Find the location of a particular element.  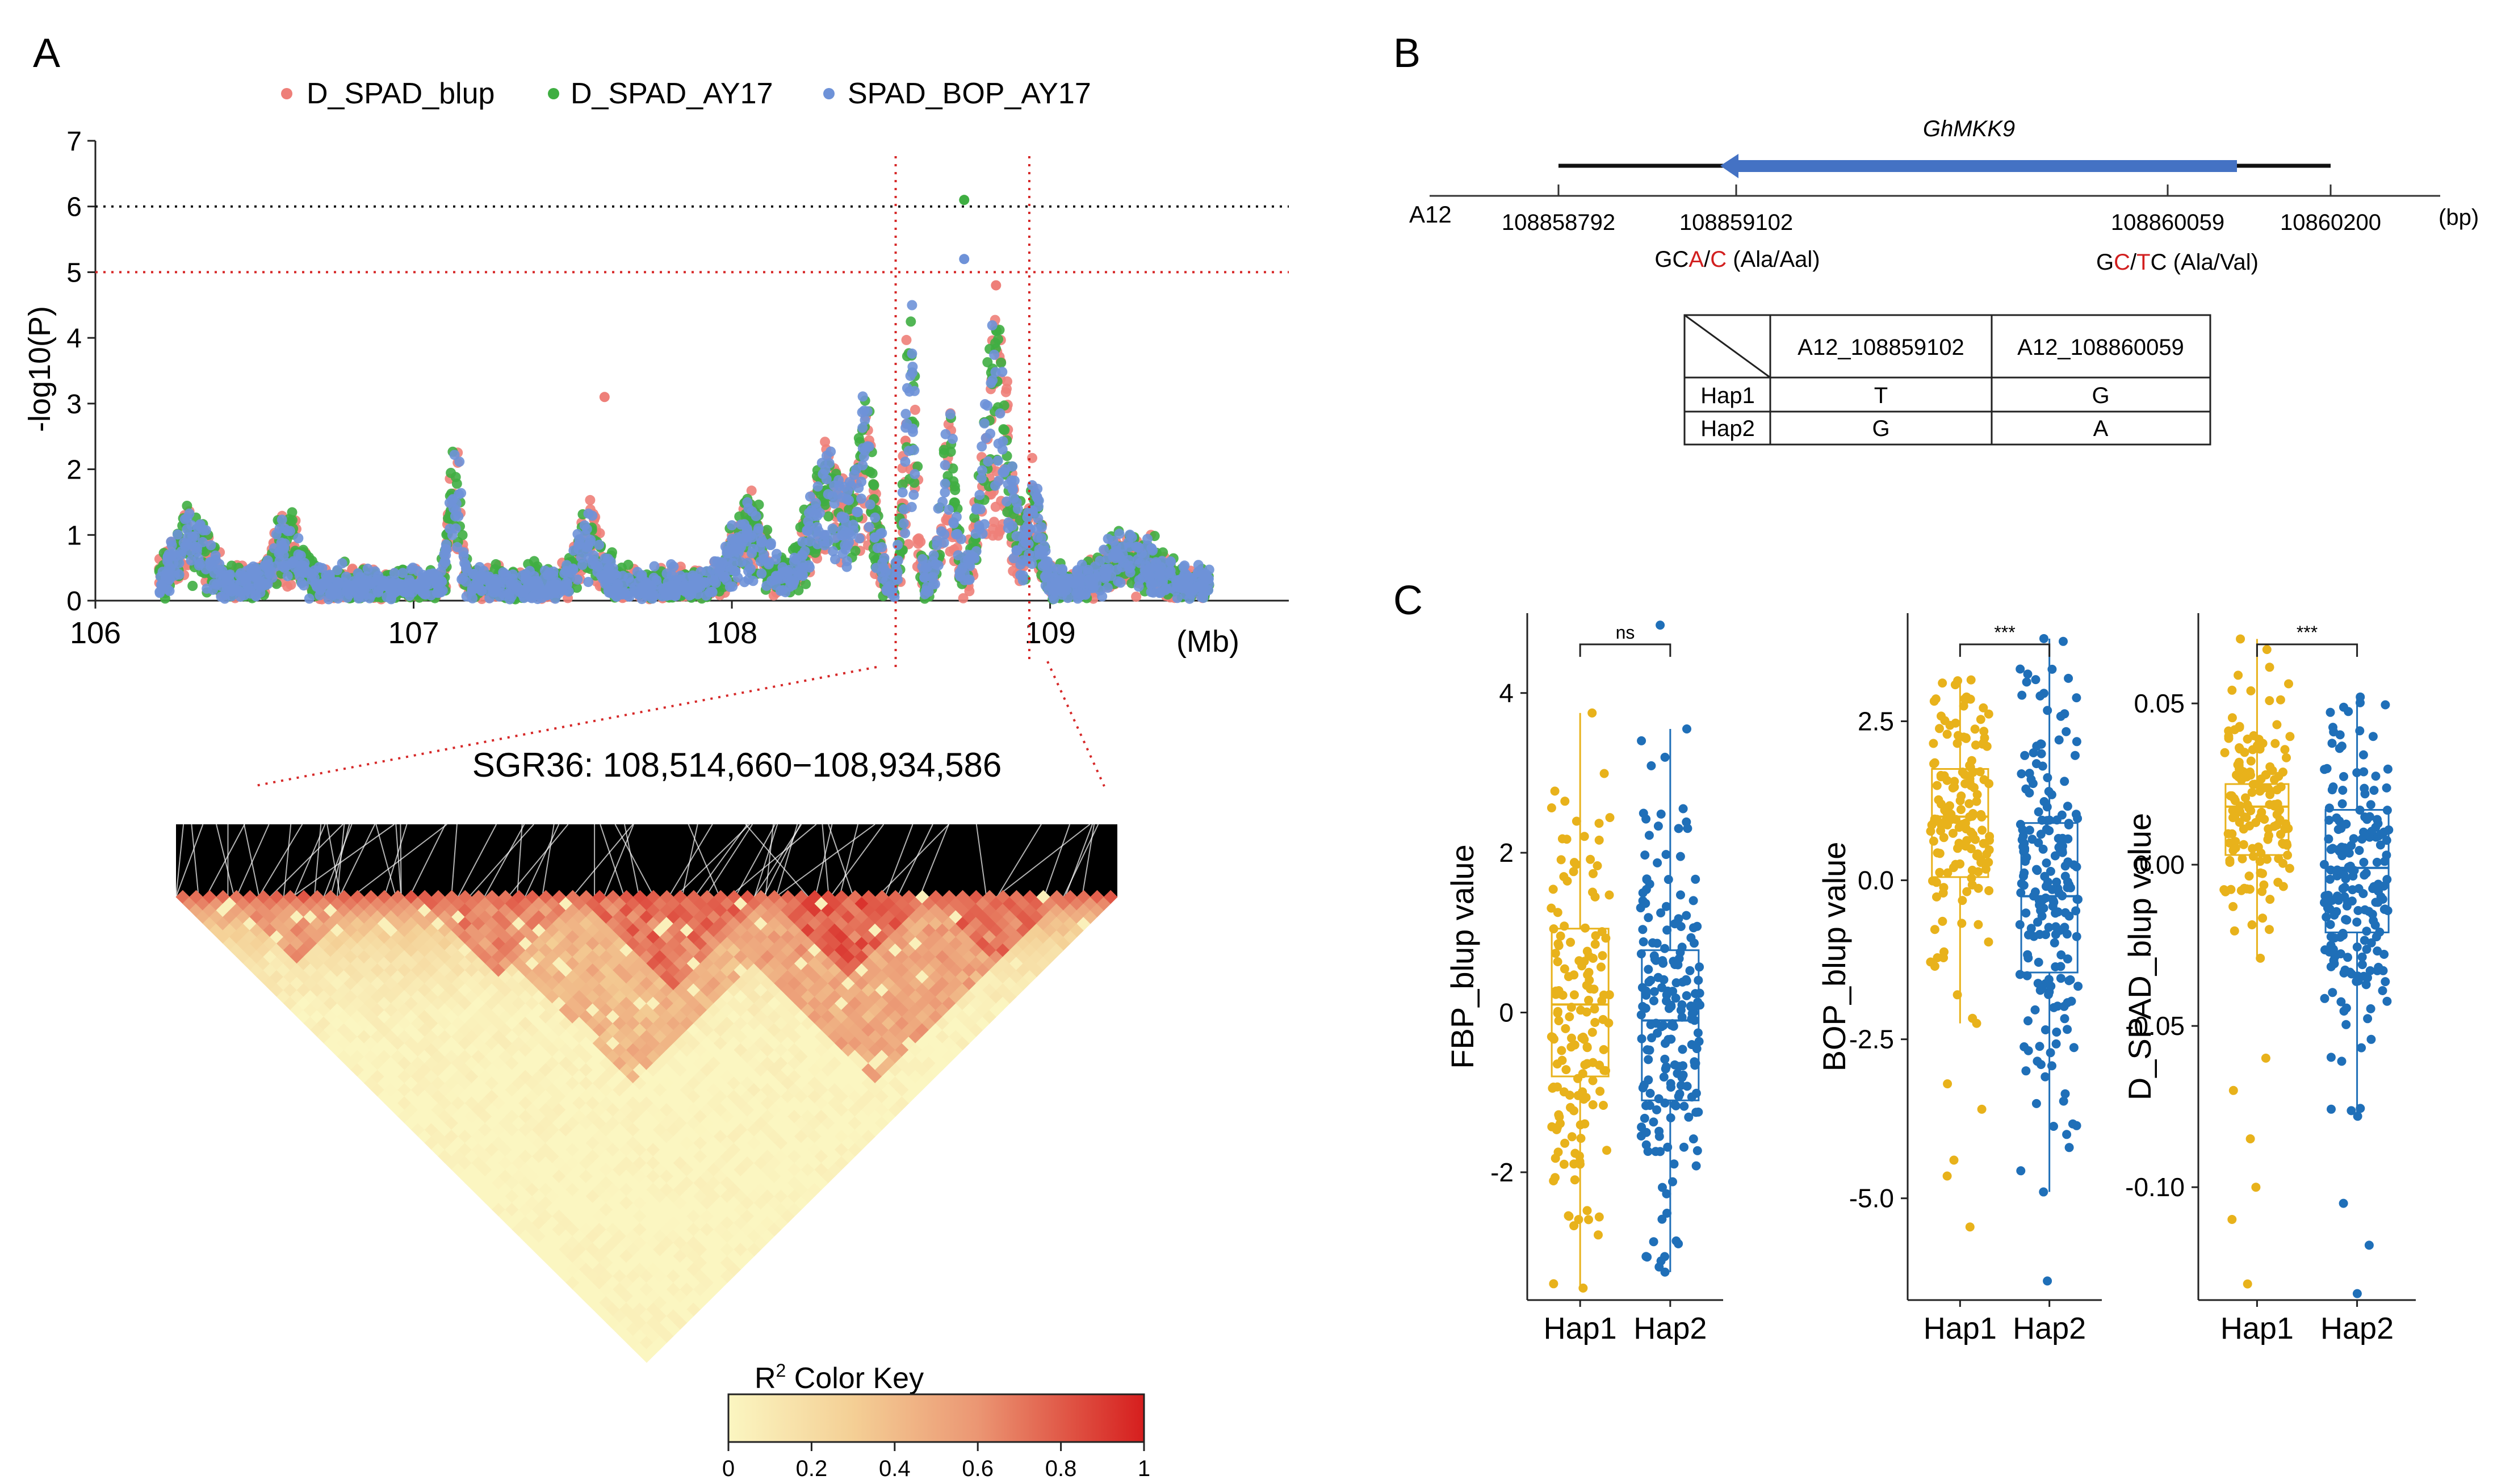

x-tick-label: 108 is located at coordinates (731, 633).